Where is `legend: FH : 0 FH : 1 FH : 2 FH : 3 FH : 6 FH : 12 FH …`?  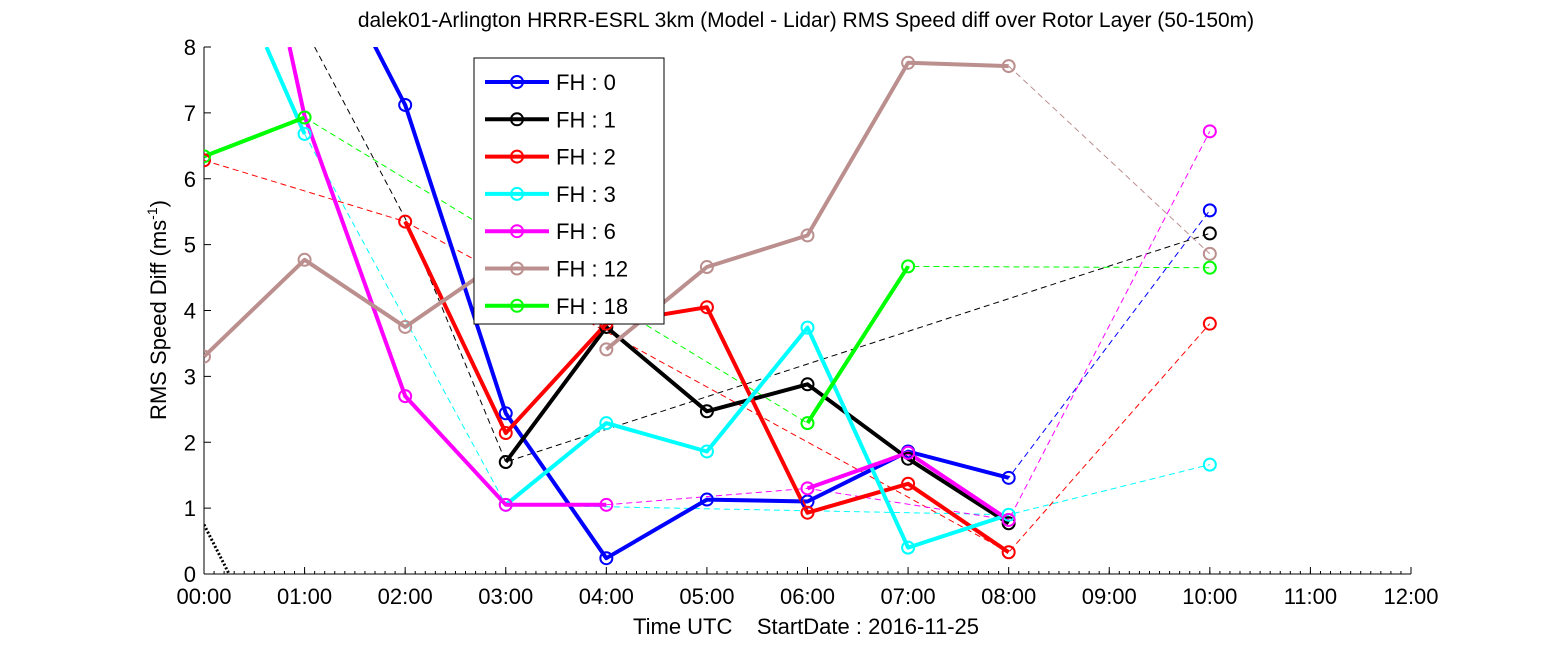
legend: FH : 0 FH : 1 FH : 2 FH : 3 FH : 6 FH : 12 FH … is located at coordinates (569, 191).